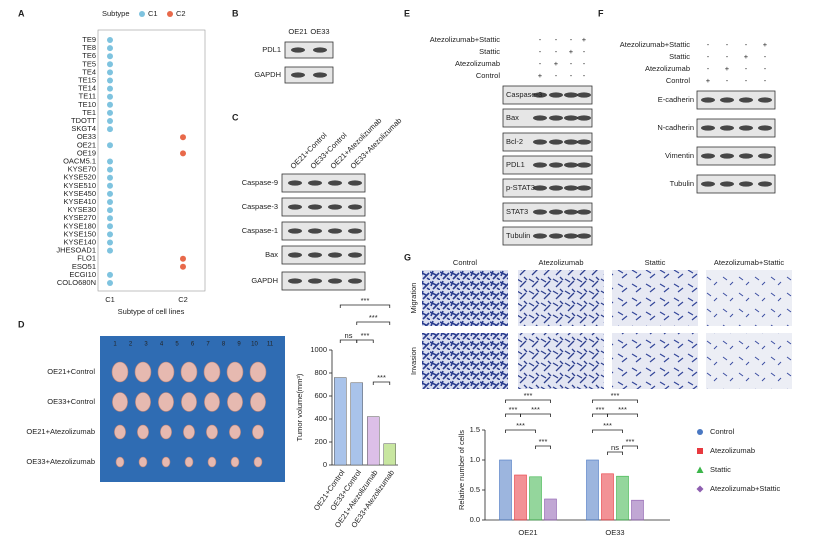 The height and width of the screenshot is (548, 831). Describe the element at coordinates (89, 55) in the screenshot. I see `y-tick-label: TE6` at that location.